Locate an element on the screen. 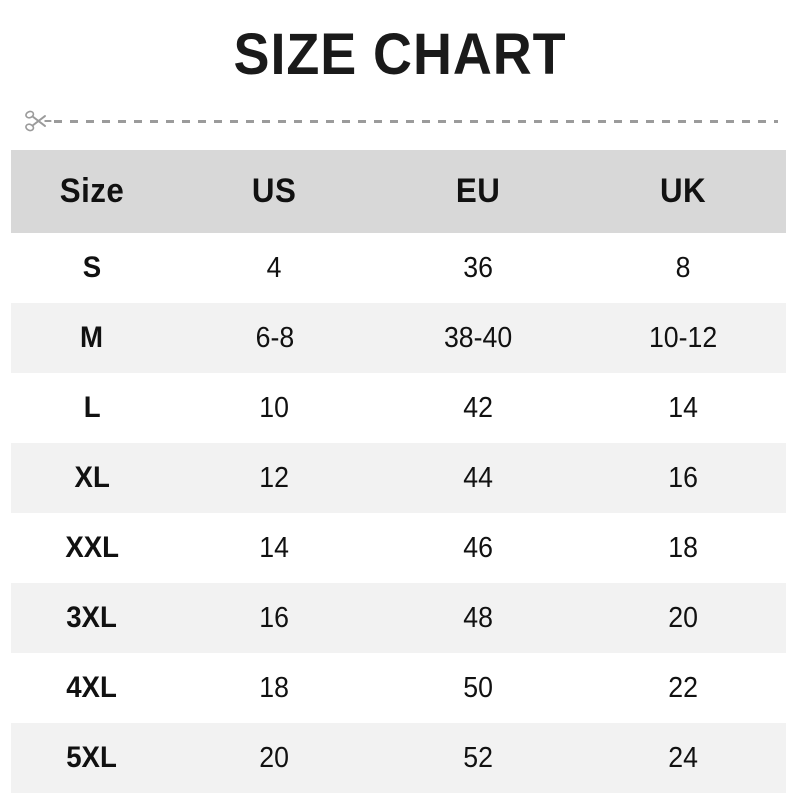 This screenshot has height=800, width=800. cell-us: 4 is located at coordinates (274, 267).